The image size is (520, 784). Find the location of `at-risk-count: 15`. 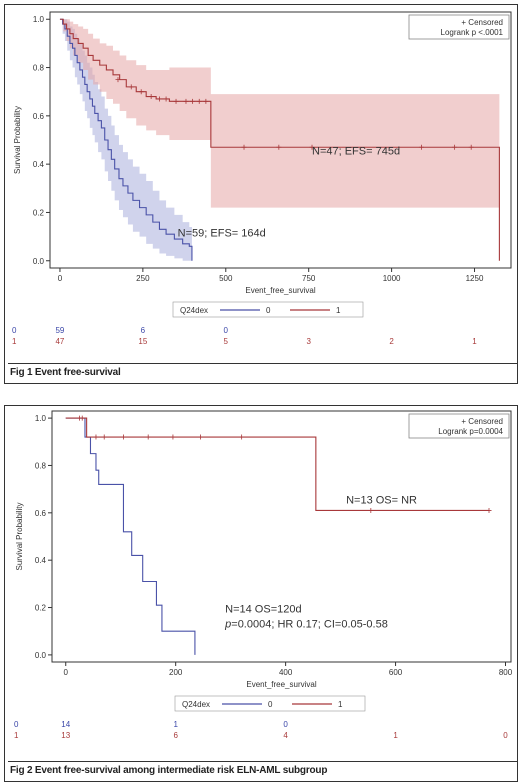

at-risk-count: 15 is located at coordinates (142, 341).